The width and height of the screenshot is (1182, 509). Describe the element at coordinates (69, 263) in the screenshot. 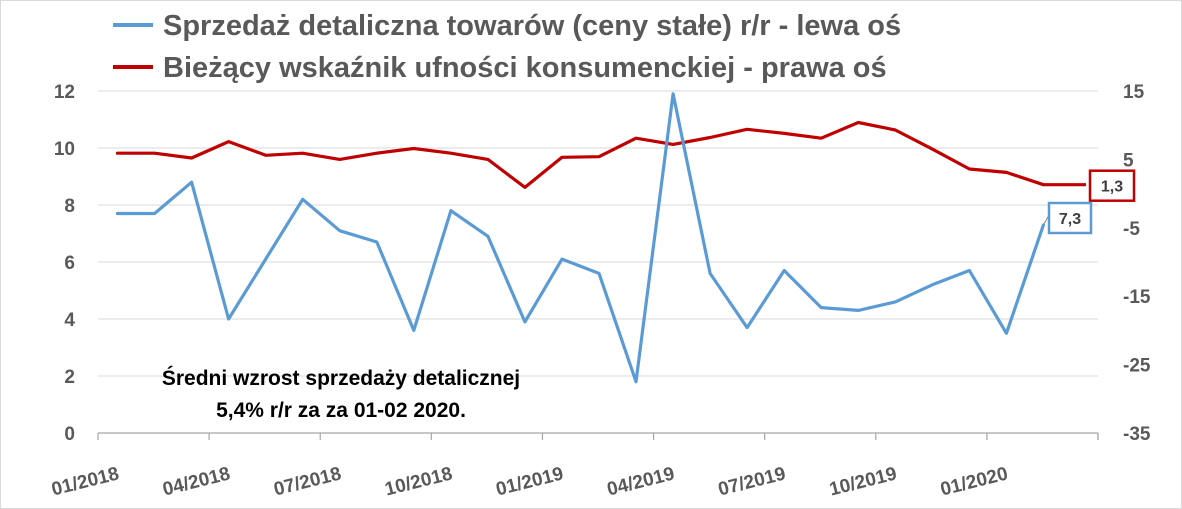

I see `y-left-tick-label: 6` at that location.